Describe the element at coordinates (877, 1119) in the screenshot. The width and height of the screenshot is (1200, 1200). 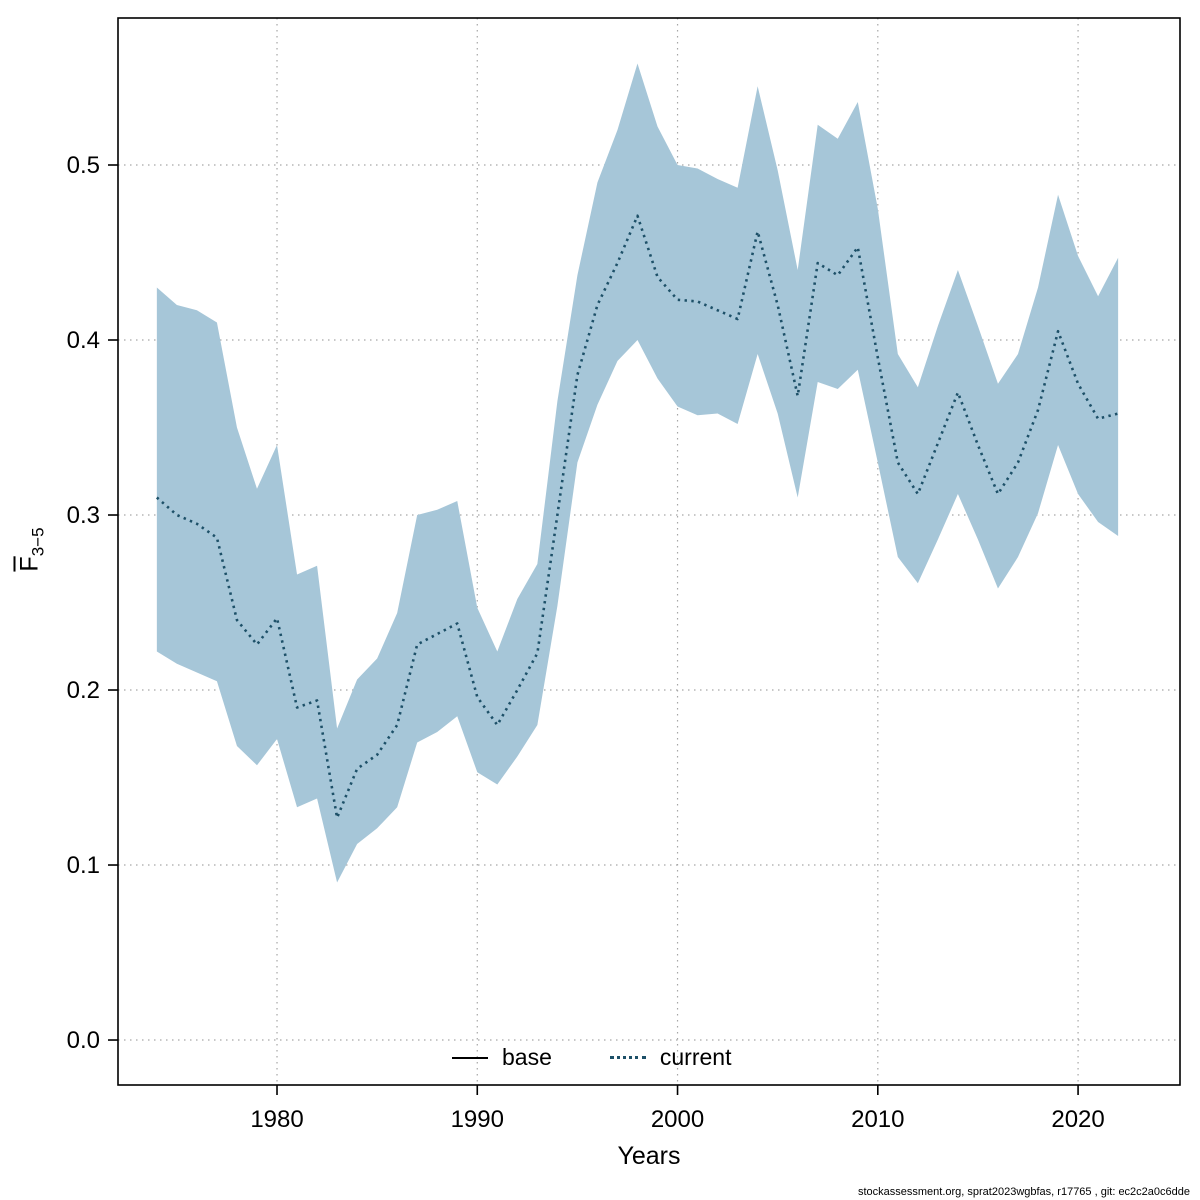
I see `x-tick-label: 2010` at that location.